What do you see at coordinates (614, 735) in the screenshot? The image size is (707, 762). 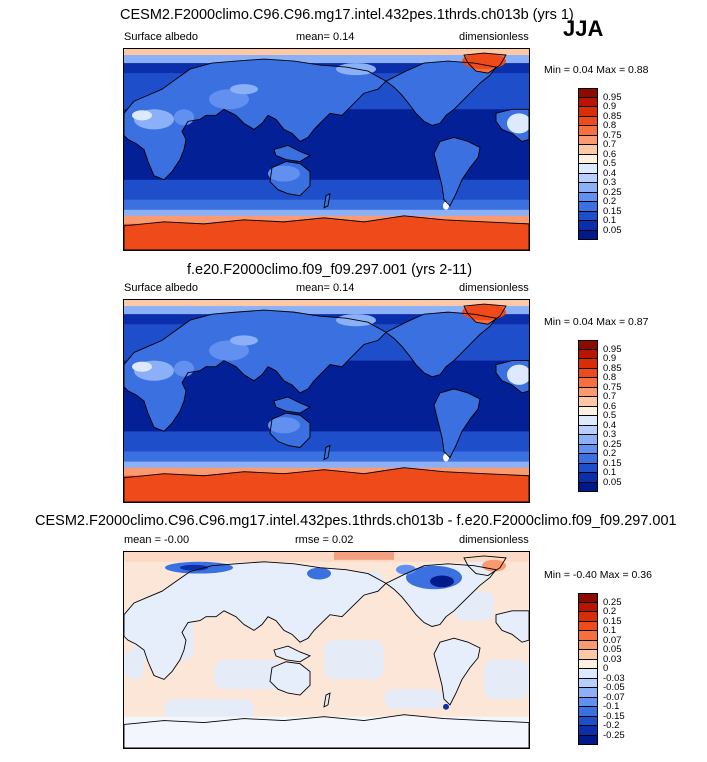 I see `colorbar-level-label: -0.25` at bounding box center [614, 735].